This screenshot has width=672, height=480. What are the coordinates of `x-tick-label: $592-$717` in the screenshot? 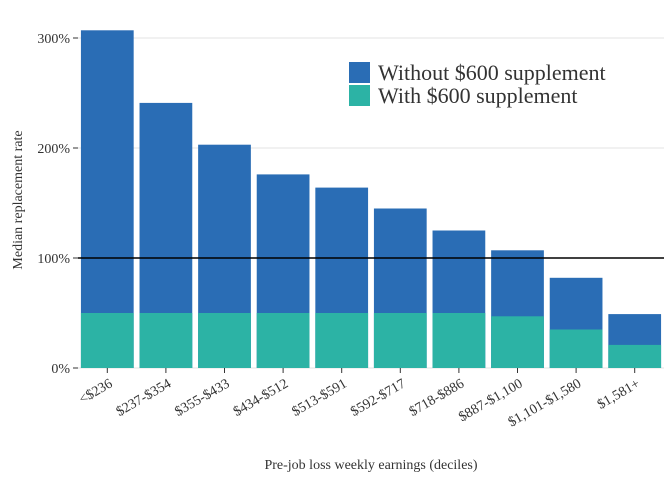 It's located at (378, 397).